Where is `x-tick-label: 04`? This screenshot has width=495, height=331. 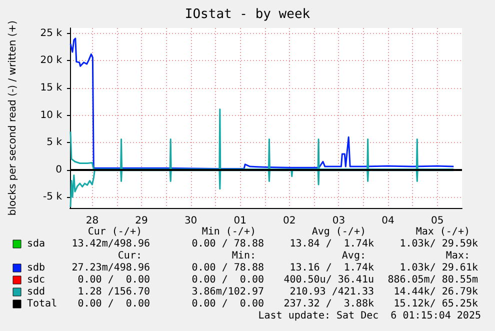
x-tick-label: 04 is located at coordinates (388, 221).